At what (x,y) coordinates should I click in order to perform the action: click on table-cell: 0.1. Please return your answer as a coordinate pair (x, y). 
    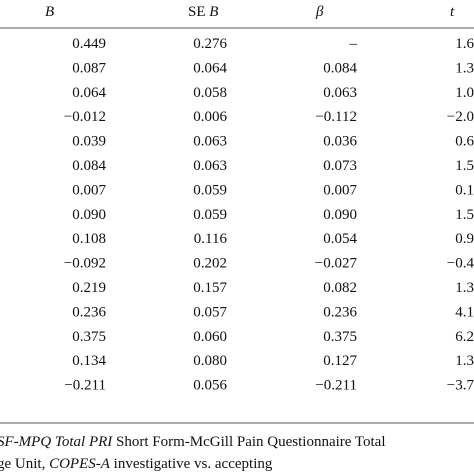
    Looking at the image, I should click on (464, 190).